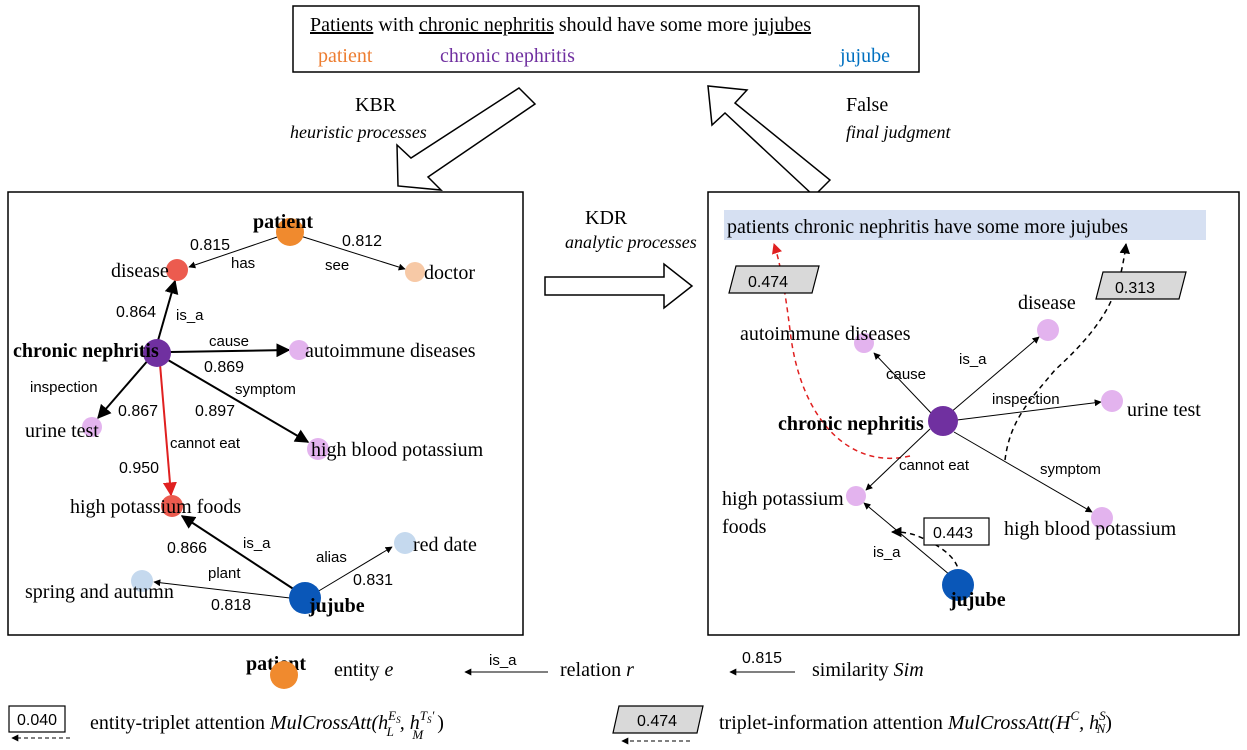 The image size is (1247, 750). Describe the element at coordinates (64, 387) in the screenshot. I see `rel-inspection: inspection` at that location.